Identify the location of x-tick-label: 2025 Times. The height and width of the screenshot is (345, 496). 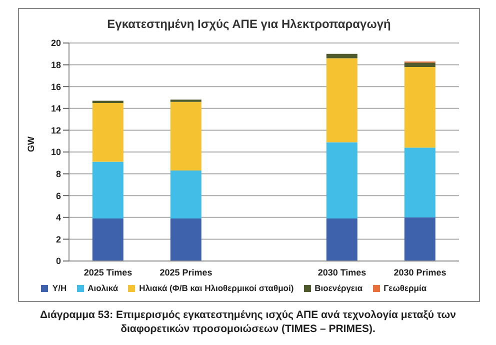
(108, 272).